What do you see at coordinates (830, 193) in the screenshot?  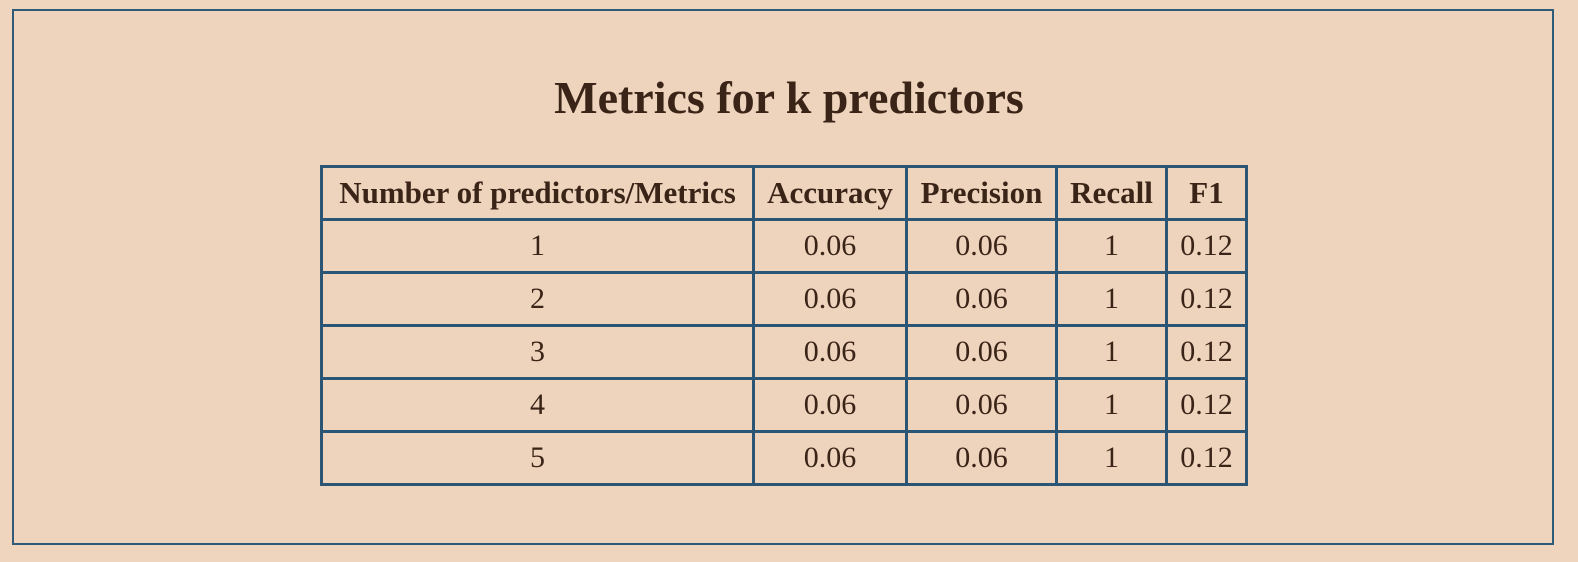 I see `column-header-accuracy: Accuracy` at bounding box center [830, 193].